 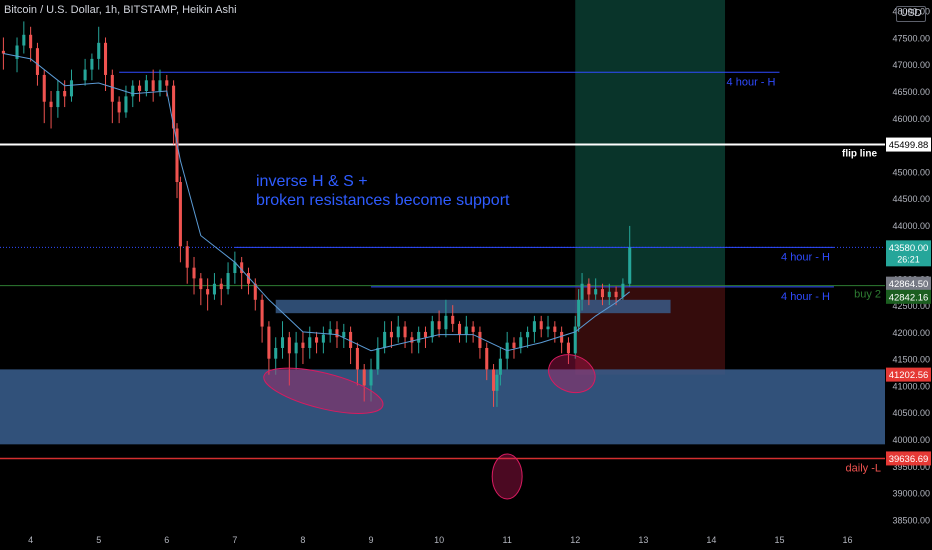 What do you see at coordinates (779, 540) in the screenshot?
I see `x-tick-label: 15` at bounding box center [779, 540].